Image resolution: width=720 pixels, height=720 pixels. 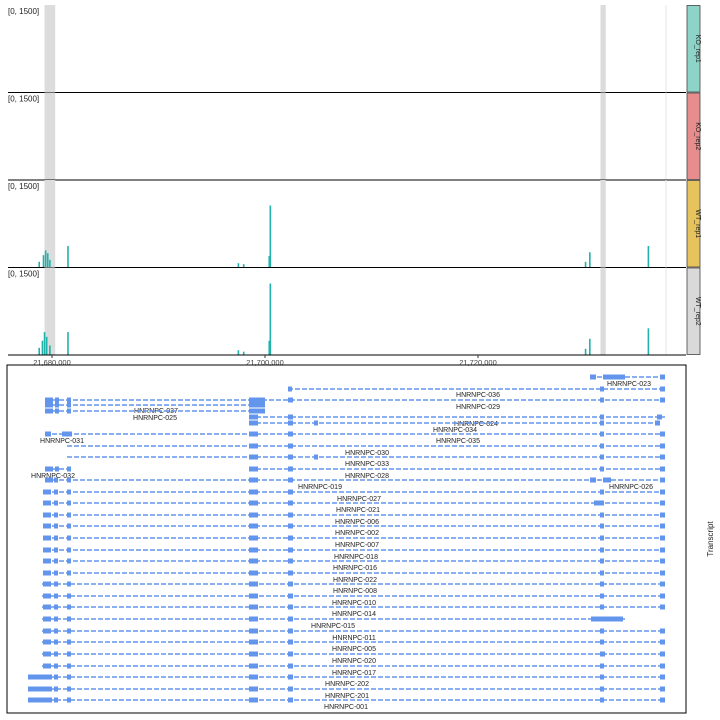 I want to click on transcript-row: HNRNPC-020, so click(x=353, y=658).